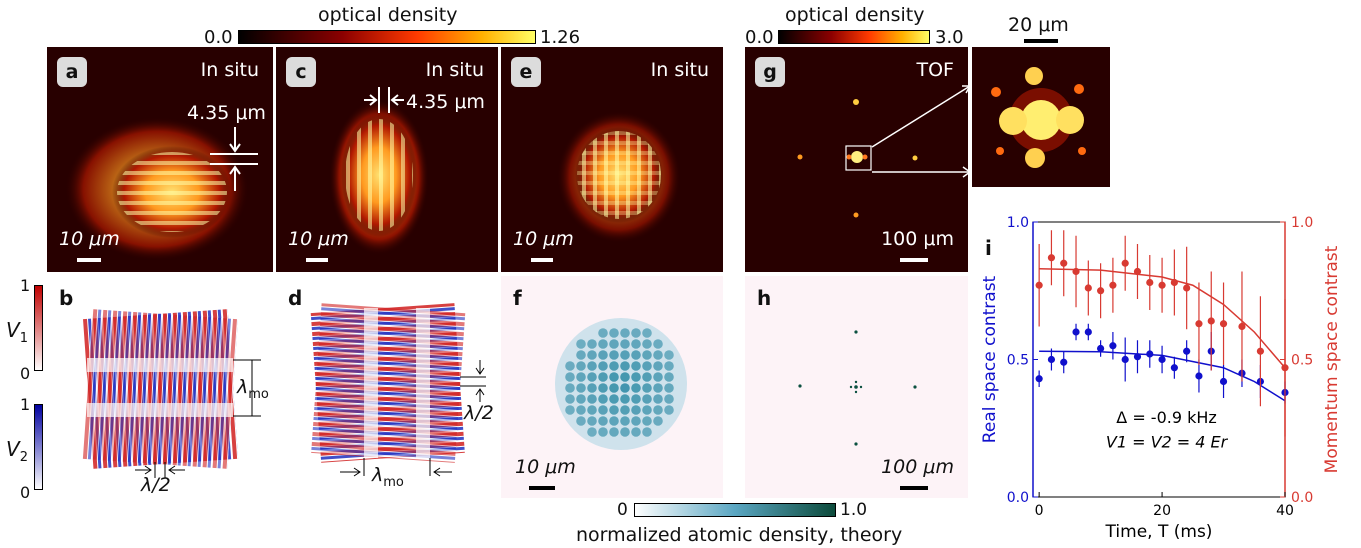 The image size is (1361, 548). I want to click on x-tick-label: 20, so click(1162, 511).